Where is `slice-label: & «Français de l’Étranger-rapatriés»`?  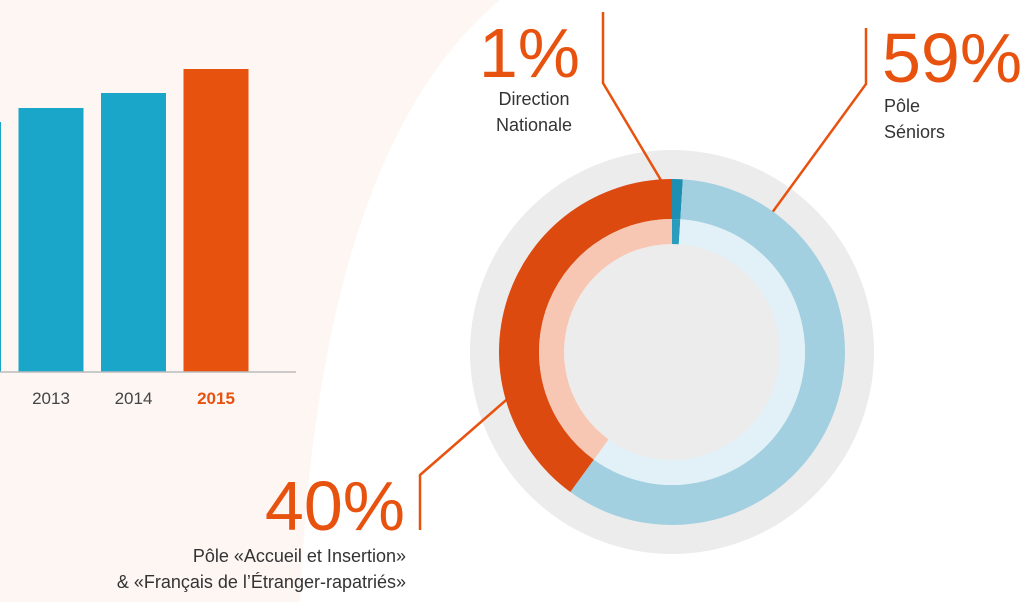 slice-label: & «Français de l’Étranger-rapatriés» is located at coordinates (261, 582).